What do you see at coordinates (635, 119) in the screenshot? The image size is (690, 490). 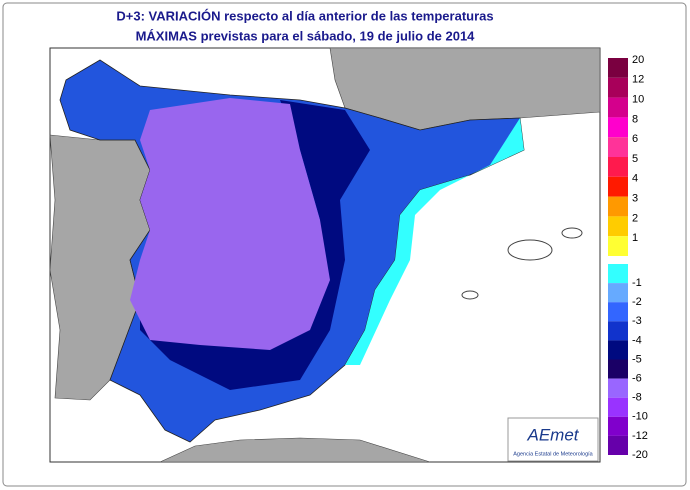 I see `legend-label: 8` at bounding box center [635, 119].